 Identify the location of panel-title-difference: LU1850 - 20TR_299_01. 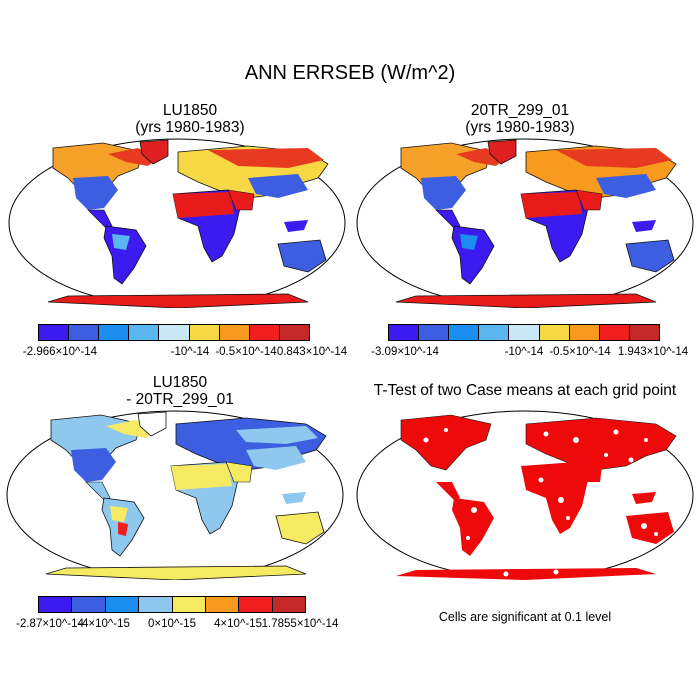
(180, 391).